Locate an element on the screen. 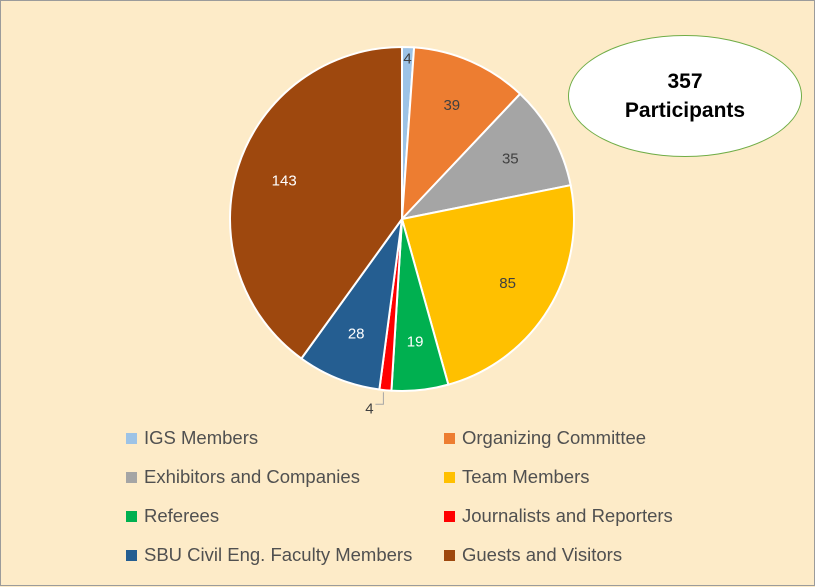 This screenshot has width=815, height=587. total-count: 357 is located at coordinates (685, 81).